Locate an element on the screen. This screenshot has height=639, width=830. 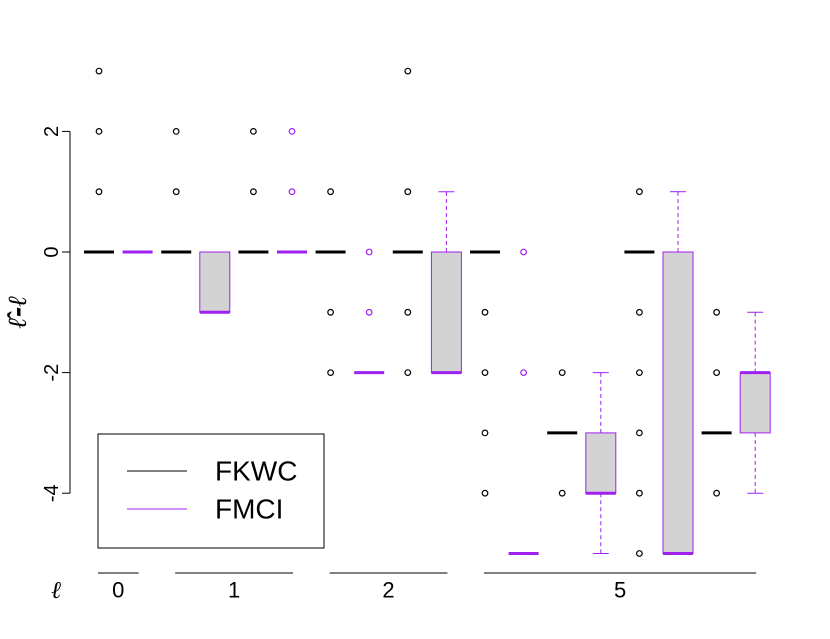
y-tick-label: -2 is located at coordinates (52, 373).